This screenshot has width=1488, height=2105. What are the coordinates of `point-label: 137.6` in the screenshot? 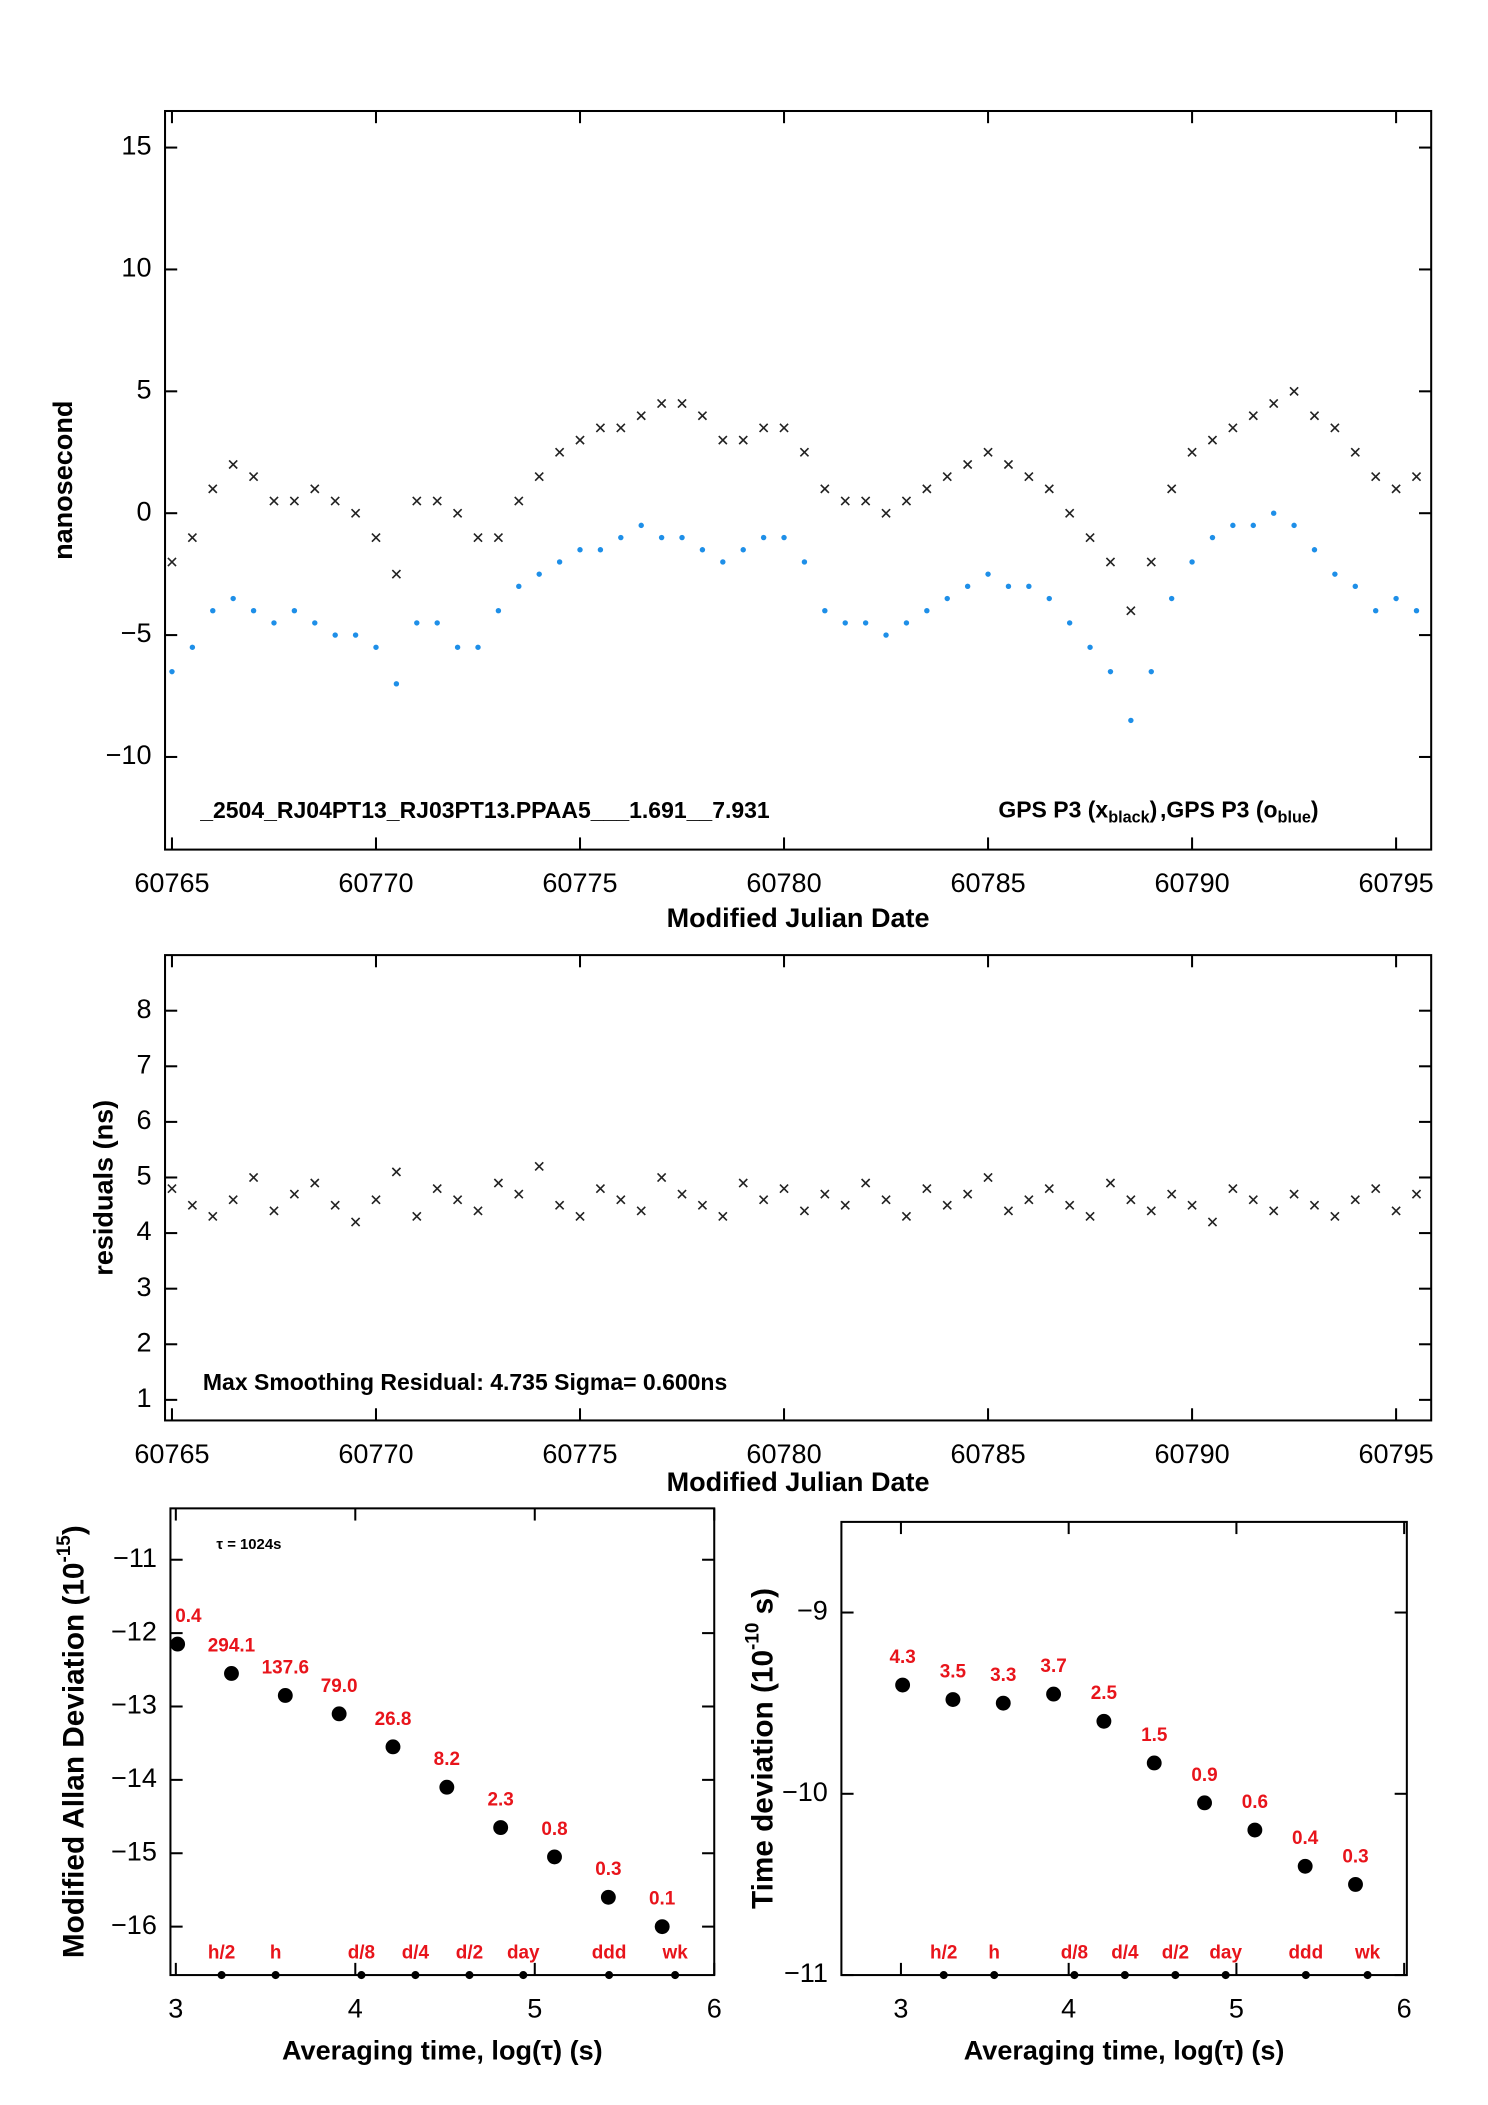 It's located at (285, 1667).